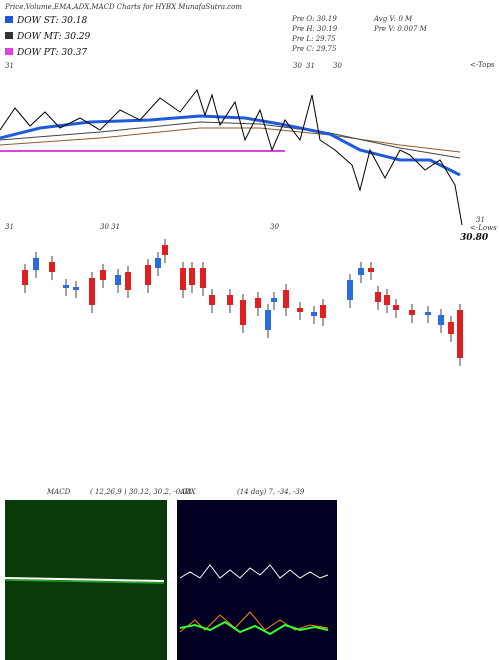 This screenshot has height=660, width=500. Describe the element at coordinates (51, 53) in the screenshot. I see `dow-pt: DOW PT: 30.37` at that location.